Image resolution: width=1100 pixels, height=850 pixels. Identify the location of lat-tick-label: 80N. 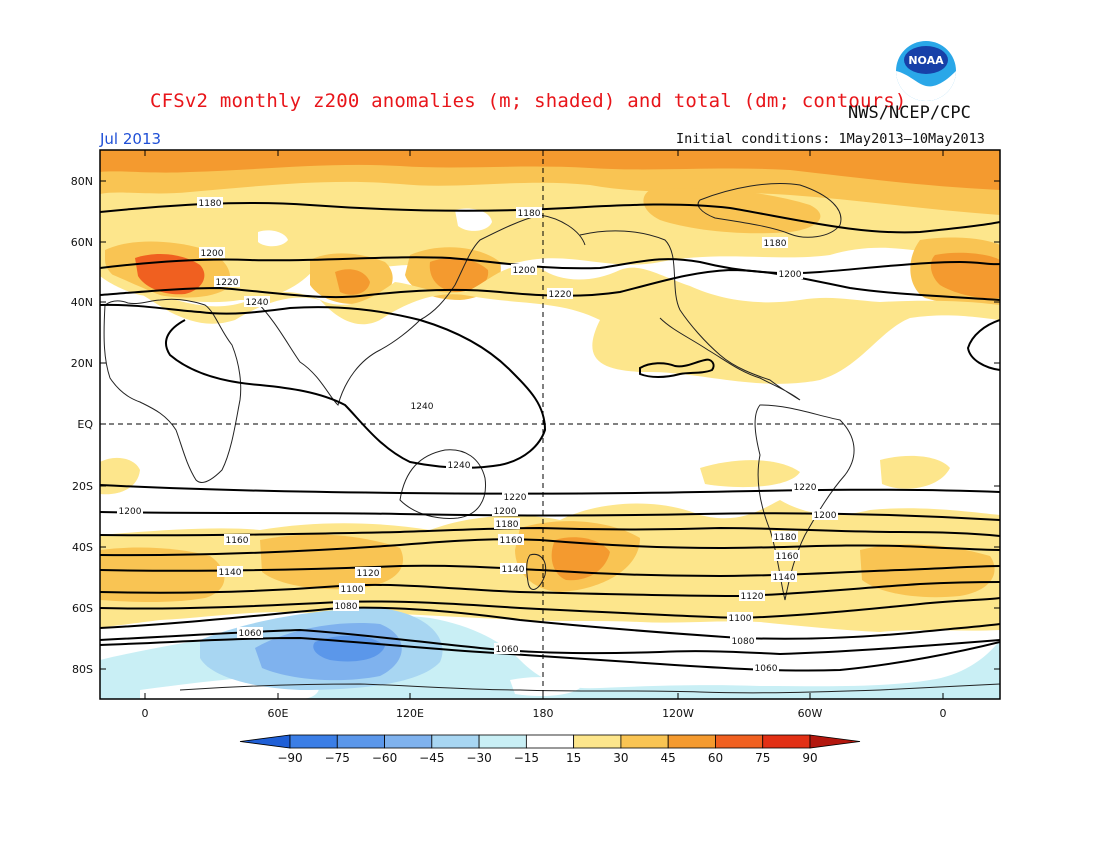
(82, 181).